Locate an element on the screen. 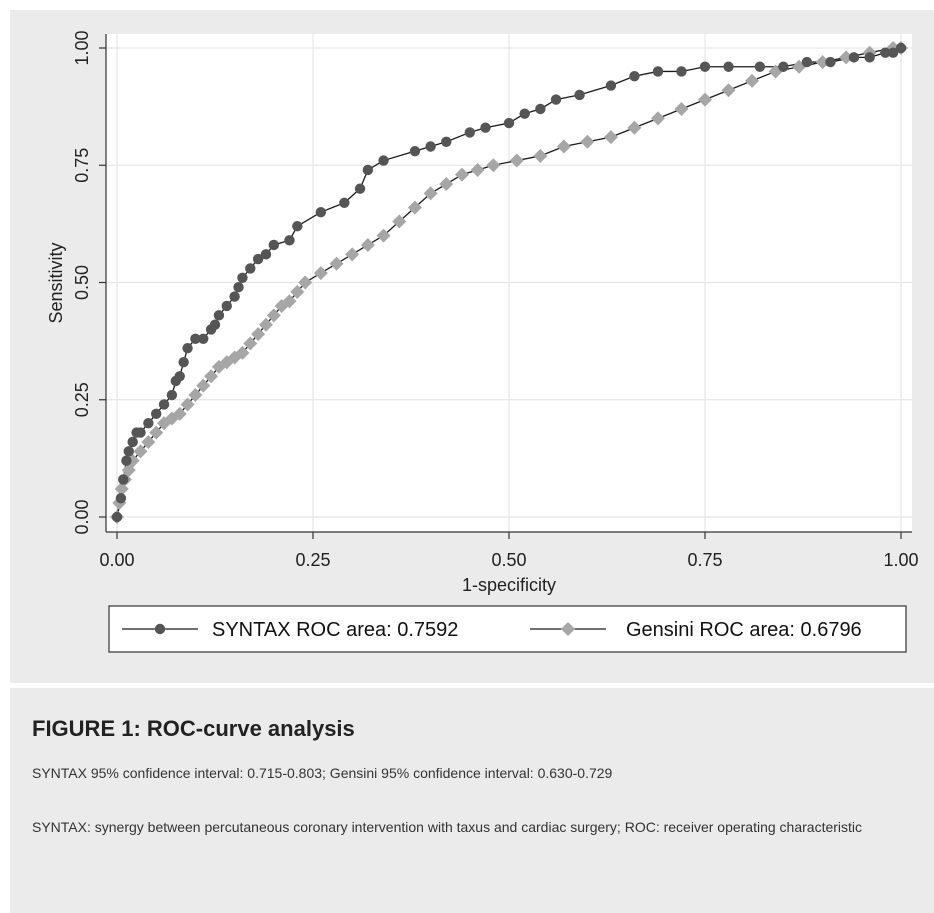  legend-marker-gensini is located at coordinates (568, 629).